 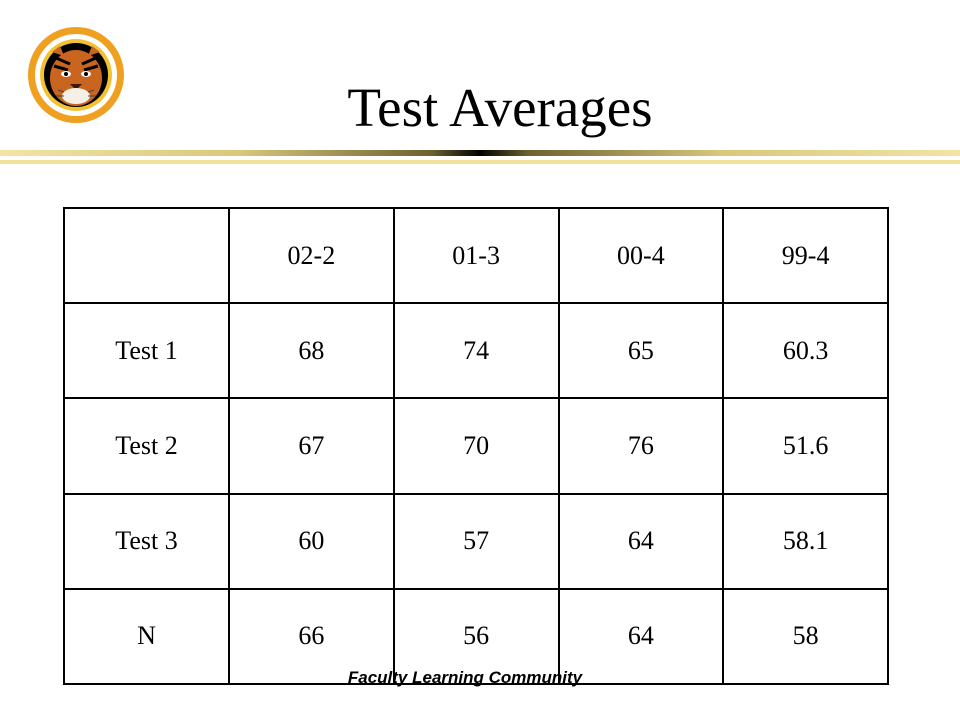 What do you see at coordinates (311, 636) in the screenshot?
I see `table-cell: 66` at bounding box center [311, 636].